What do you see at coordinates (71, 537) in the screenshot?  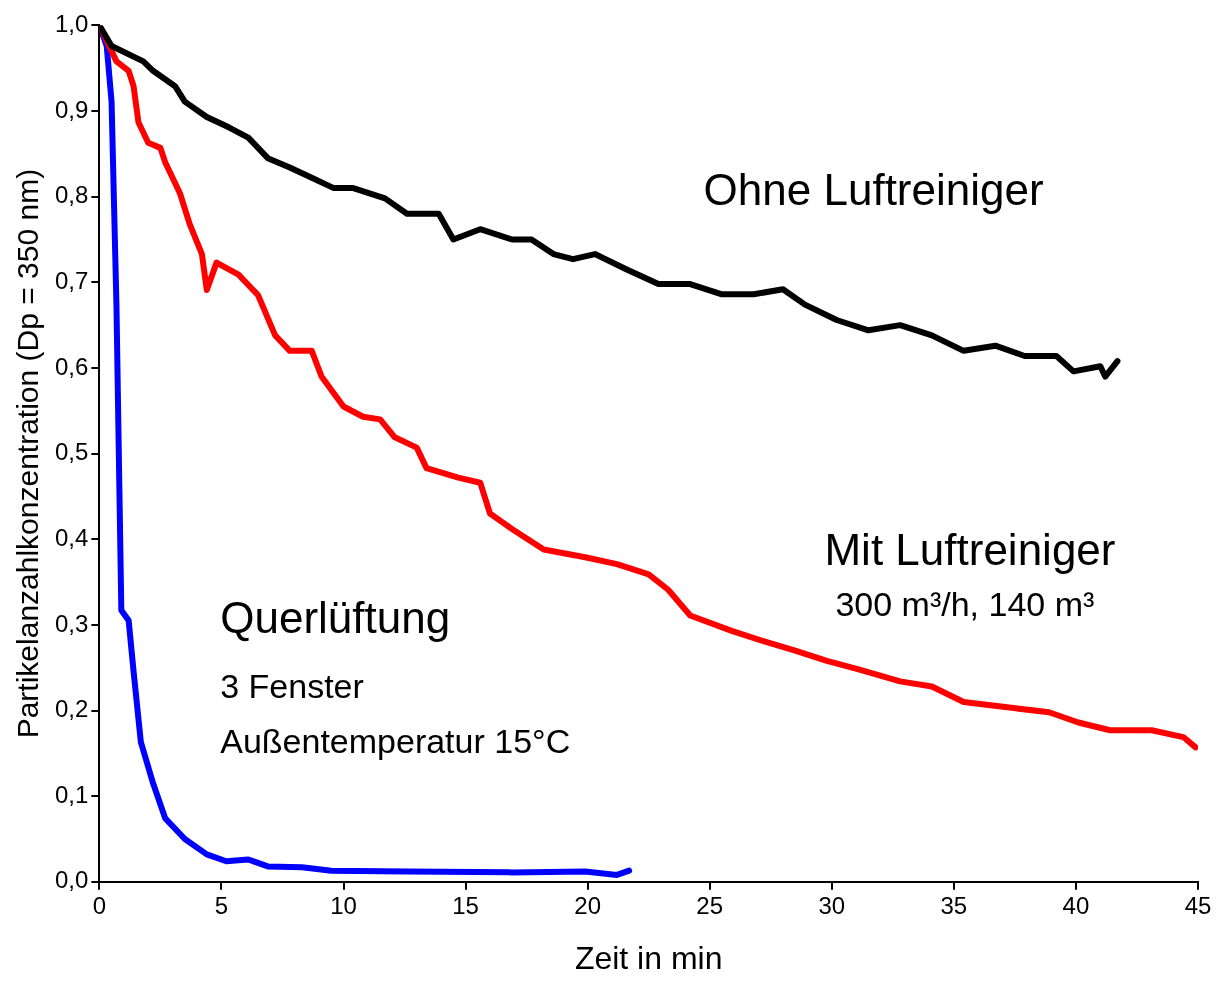 I see `y-tick-label: 0,4` at bounding box center [71, 537].